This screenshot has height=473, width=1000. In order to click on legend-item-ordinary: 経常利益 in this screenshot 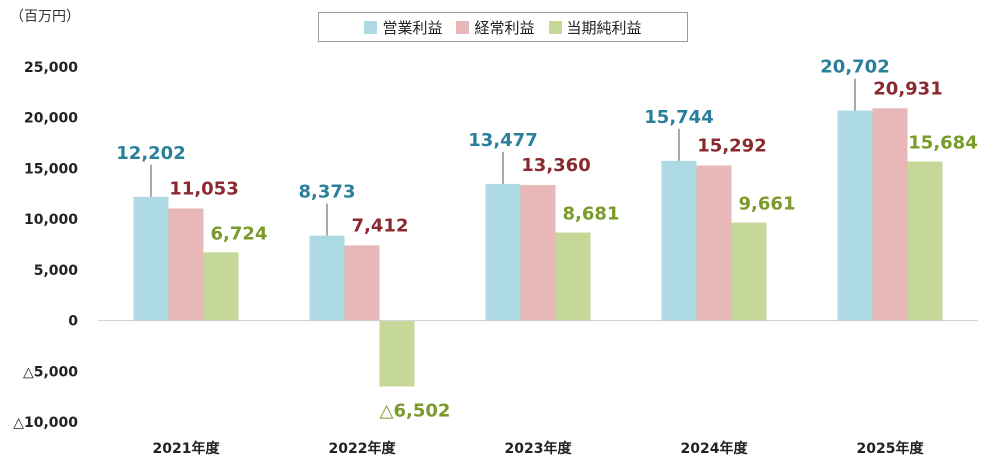, I will do `click(495, 27)`.